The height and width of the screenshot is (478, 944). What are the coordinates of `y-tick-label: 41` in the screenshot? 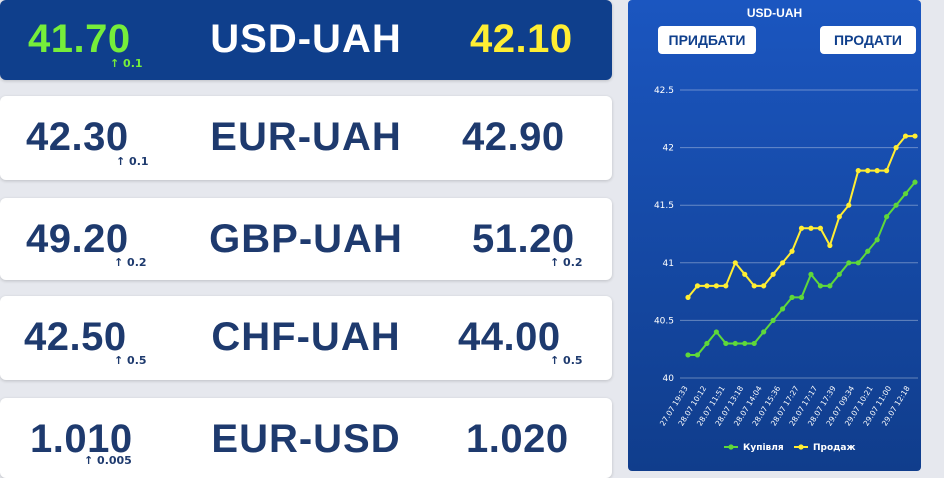 It's located at (668, 264).